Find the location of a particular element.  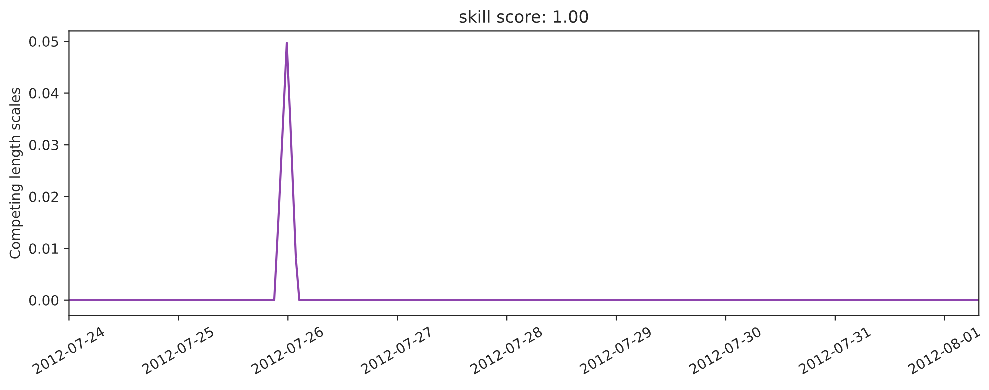

y-tick-label: 0.04 is located at coordinates (44, 93).